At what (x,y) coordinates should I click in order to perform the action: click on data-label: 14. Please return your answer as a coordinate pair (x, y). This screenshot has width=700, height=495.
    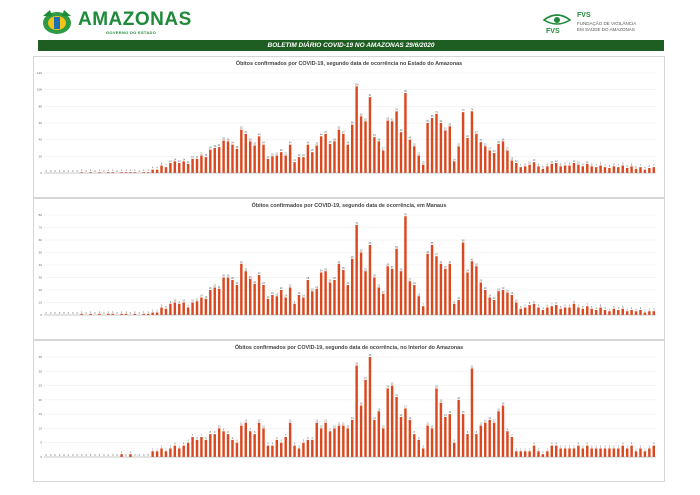
    Looking at the image, I should click on (489, 296).